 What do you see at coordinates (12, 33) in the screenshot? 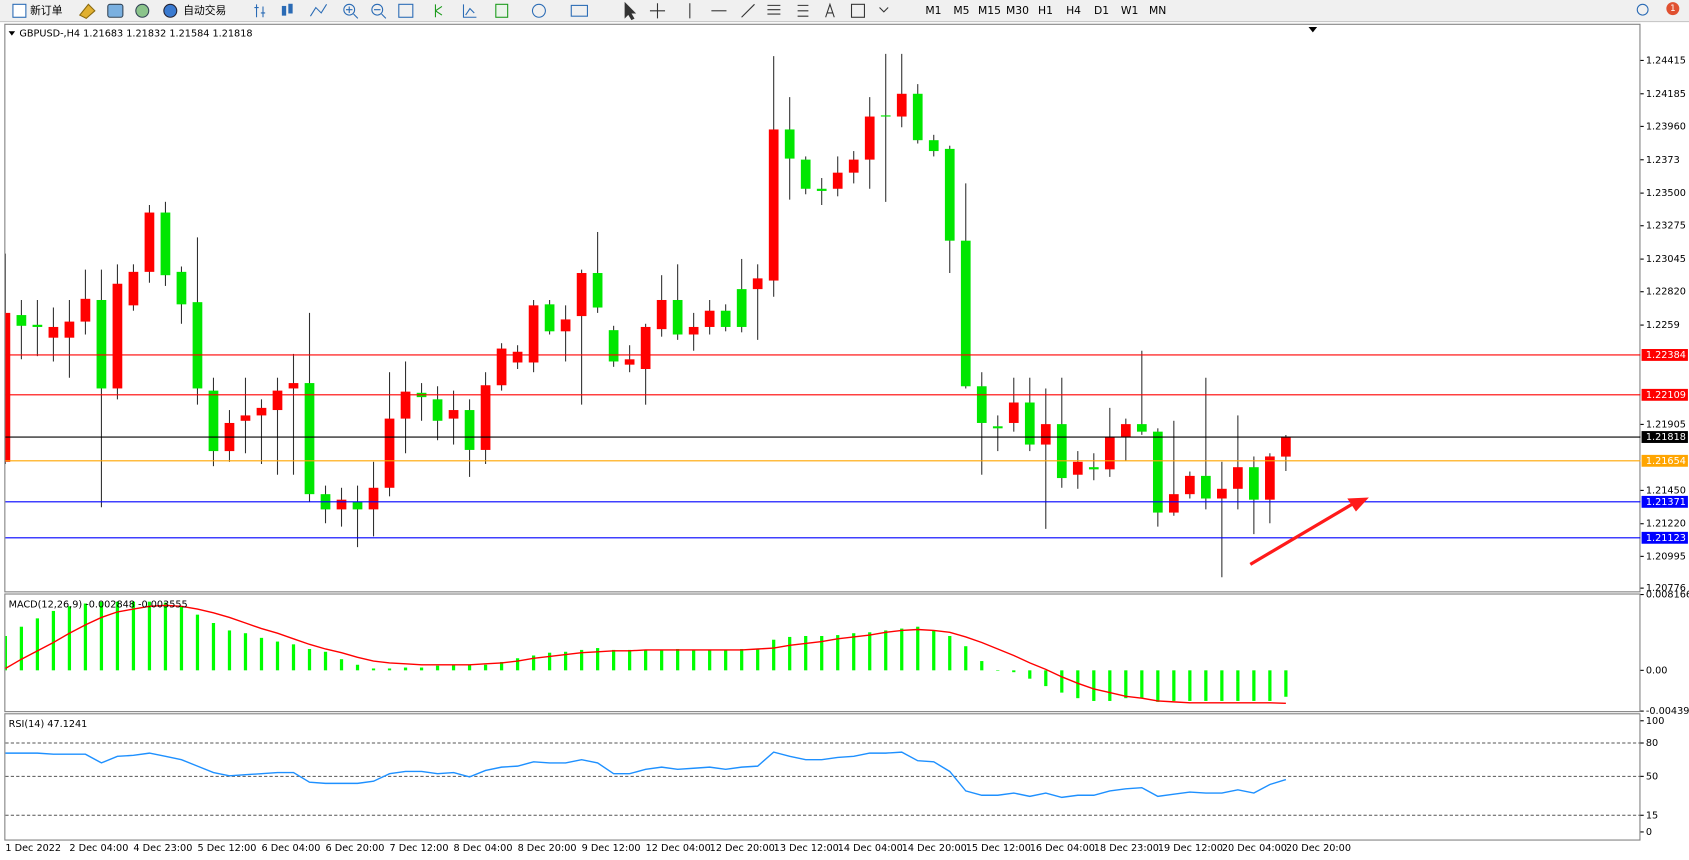
I see `collapse-marker` at bounding box center [12, 33].